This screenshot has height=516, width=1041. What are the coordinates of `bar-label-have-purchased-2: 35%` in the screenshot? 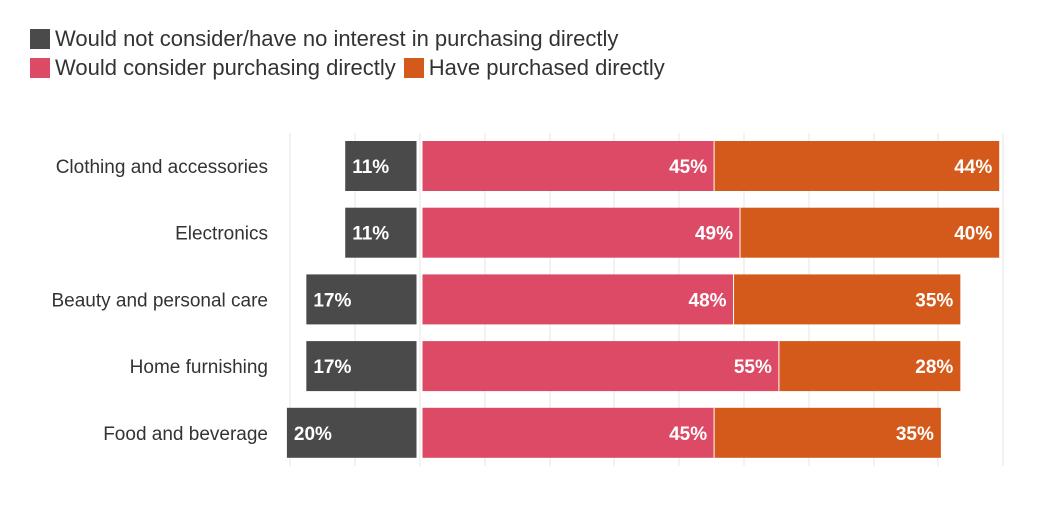 It's located at (934, 300).